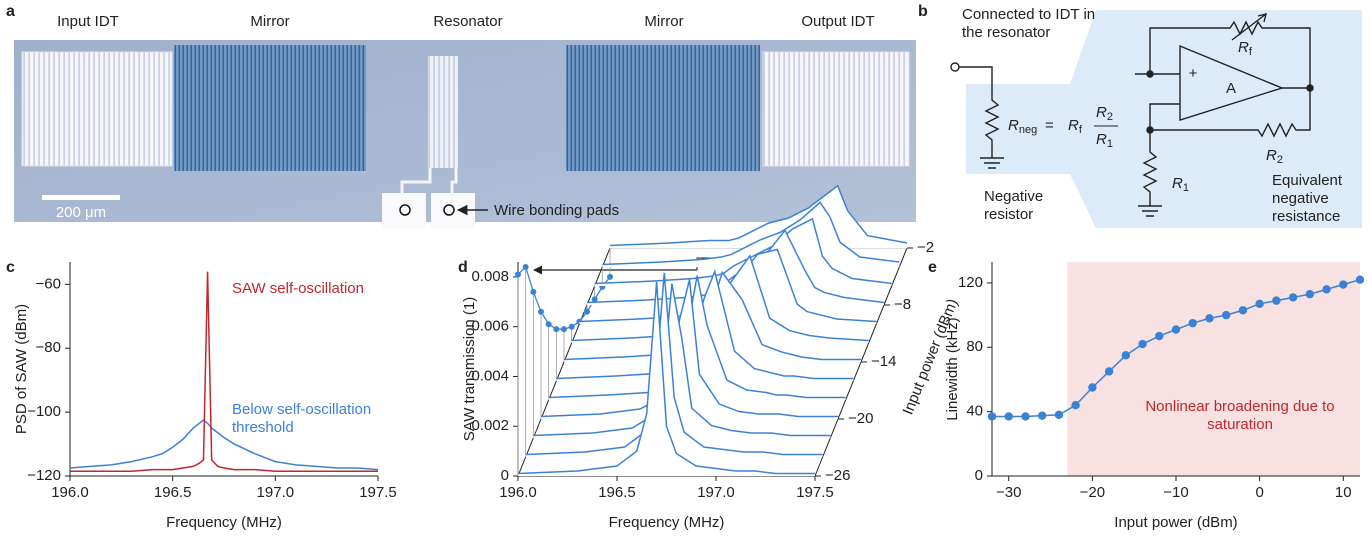  Describe the element at coordinates (269, 21) in the screenshot. I see `region-label: Mirror` at that location.